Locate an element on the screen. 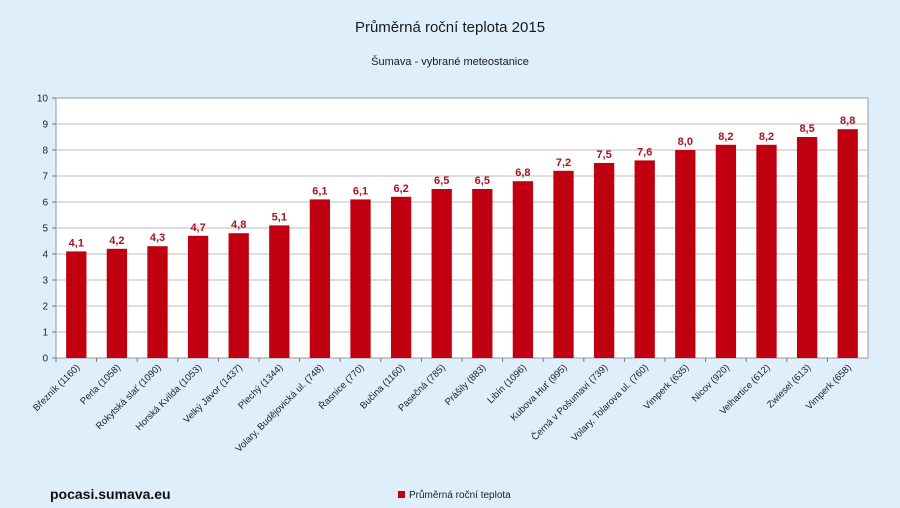  data-label: 4,7 is located at coordinates (197, 228).